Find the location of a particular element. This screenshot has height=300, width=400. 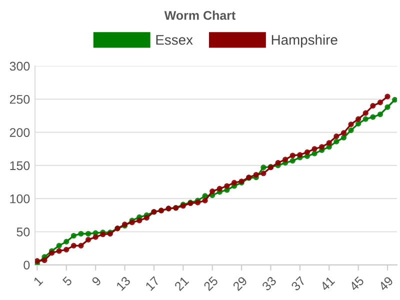

x-tick-label: 49 is located at coordinates (386, 284).